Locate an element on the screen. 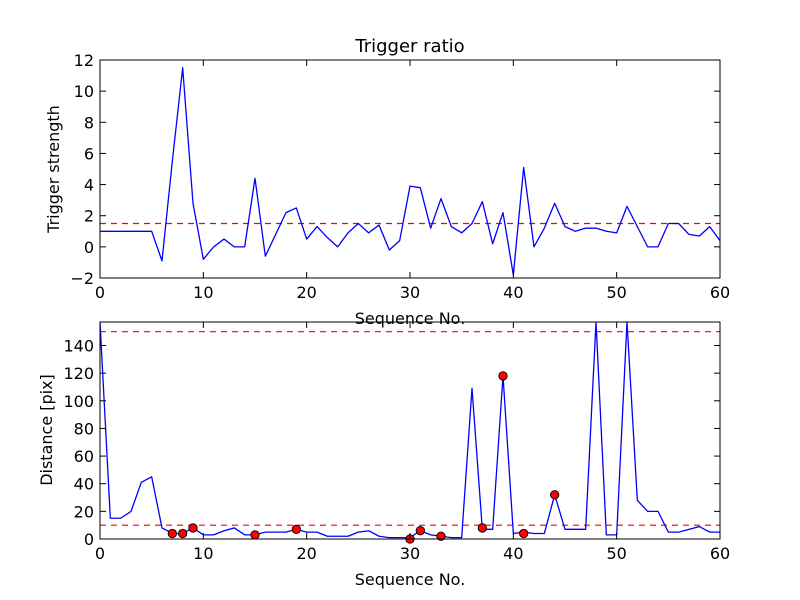 This screenshot has height=600, width=800. y-tick-label: 4 is located at coordinates (89, 185).